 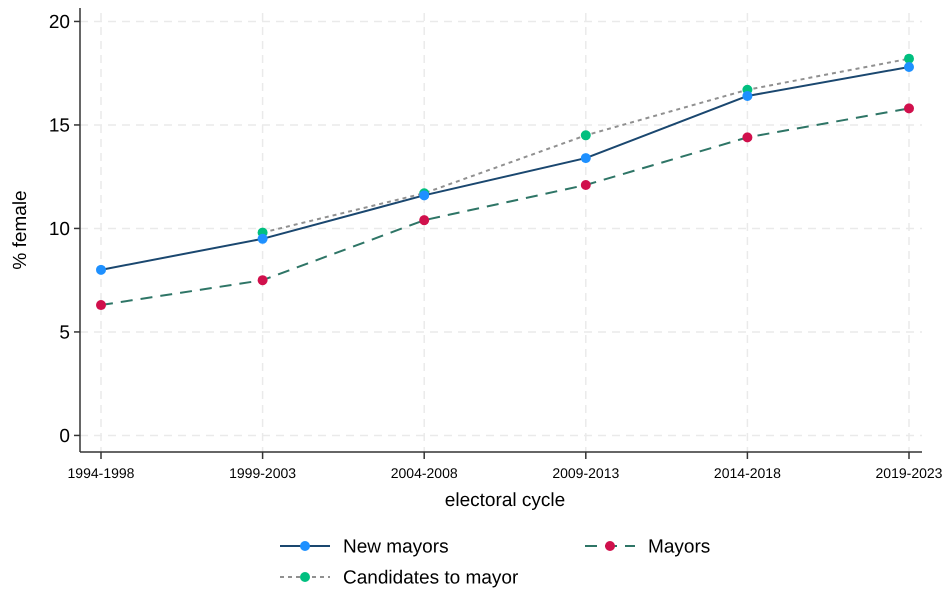 I want to click on legend-label: New mayors, so click(x=396, y=547).